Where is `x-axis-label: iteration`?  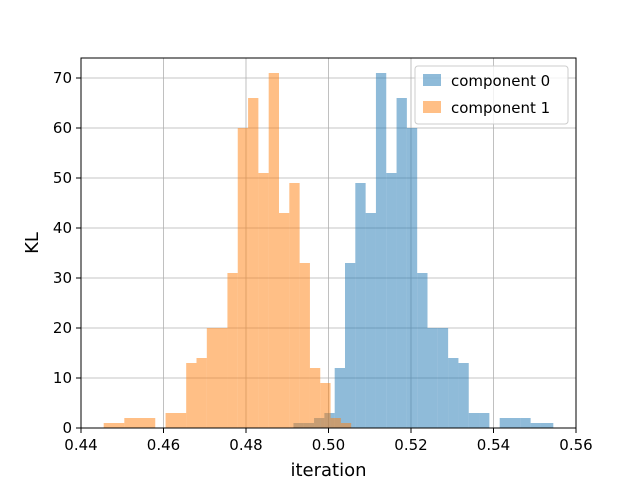 x-axis-label: iteration is located at coordinates (328, 470).